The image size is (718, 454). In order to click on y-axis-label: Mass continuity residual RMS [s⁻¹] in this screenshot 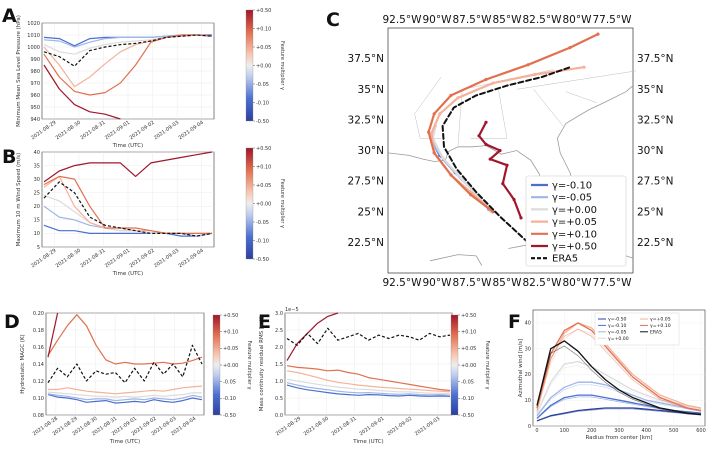, I will do `click(261, 364)`.